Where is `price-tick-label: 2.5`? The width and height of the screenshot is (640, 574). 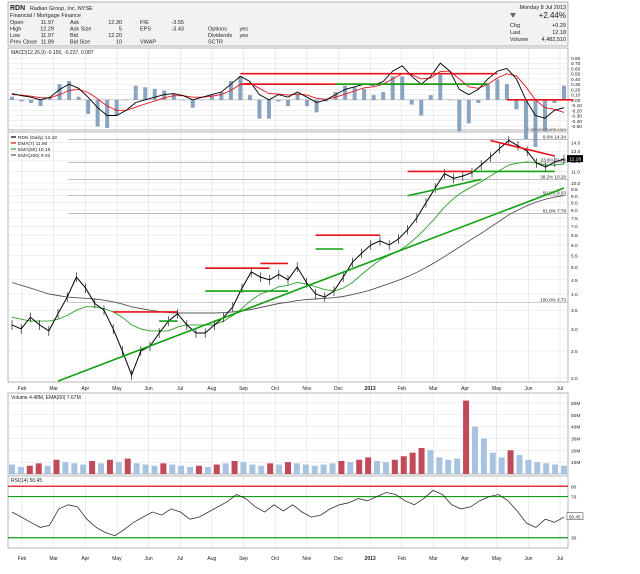
price-tick-label: 2.5 is located at coordinates (574, 352).